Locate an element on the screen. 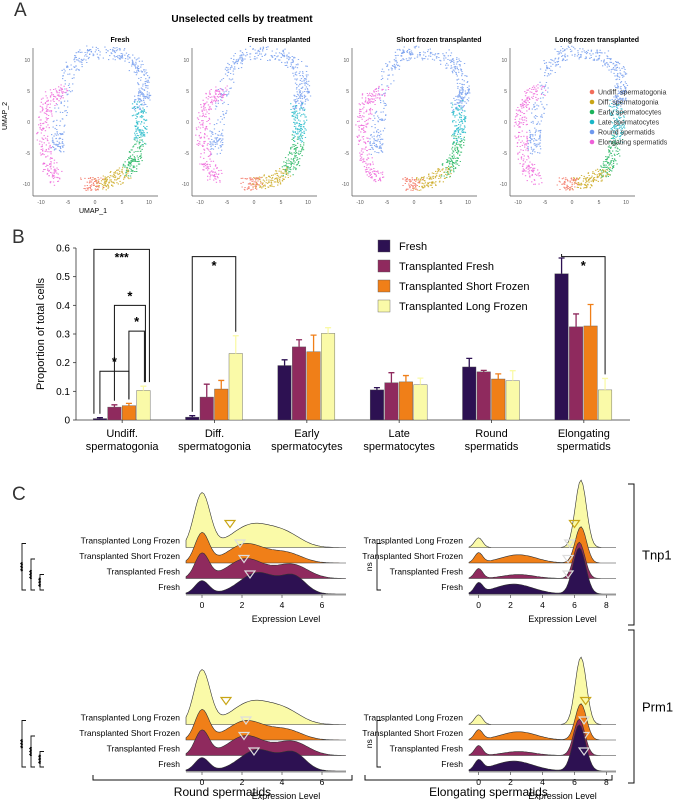 The width and height of the screenshot is (686, 800). panel-b-letter: B is located at coordinates (18, 237).